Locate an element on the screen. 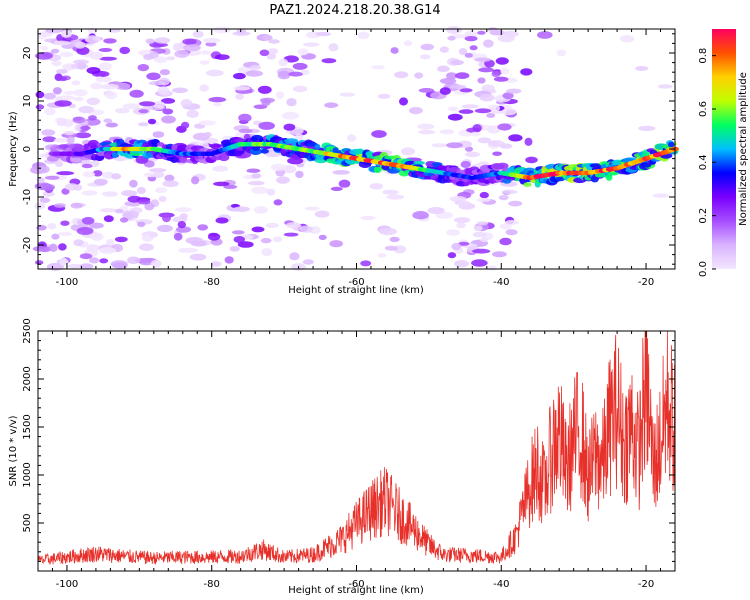 The image size is (750, 600). spectrogram-ytick-label: 10 is located at coordinates (27, 101).